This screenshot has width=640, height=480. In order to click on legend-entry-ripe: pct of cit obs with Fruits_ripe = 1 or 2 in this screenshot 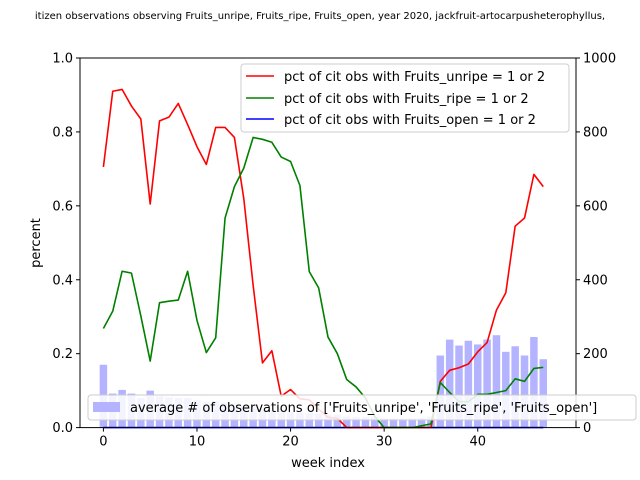, I will do `click(406, 99)`.